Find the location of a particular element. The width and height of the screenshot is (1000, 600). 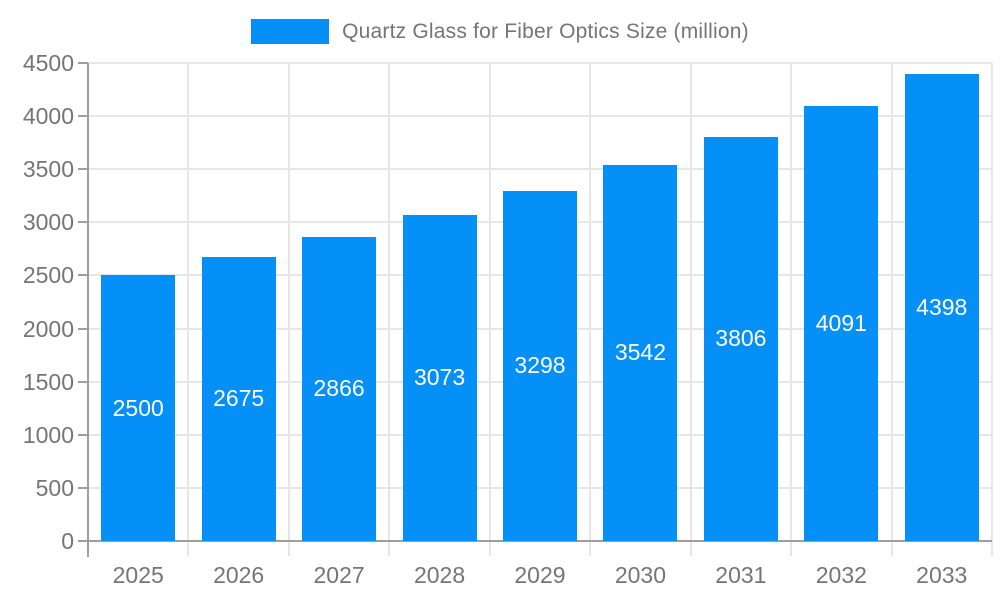

bar-value-label: 3298 is located at coordinates (540, 365).